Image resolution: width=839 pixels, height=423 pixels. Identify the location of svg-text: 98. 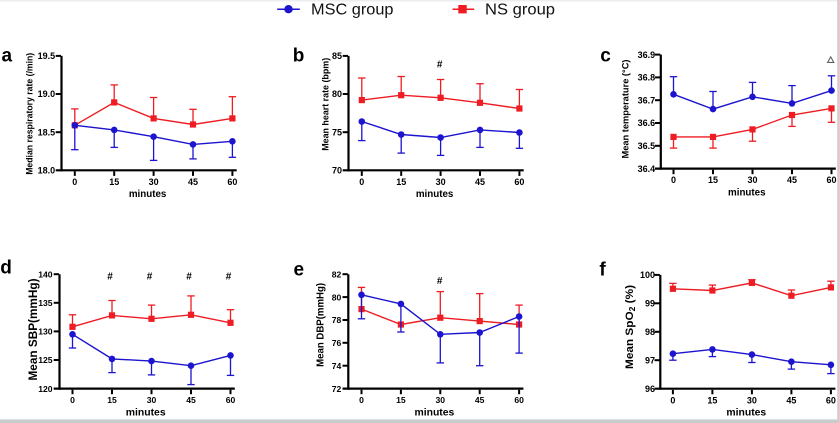
(650, 332).